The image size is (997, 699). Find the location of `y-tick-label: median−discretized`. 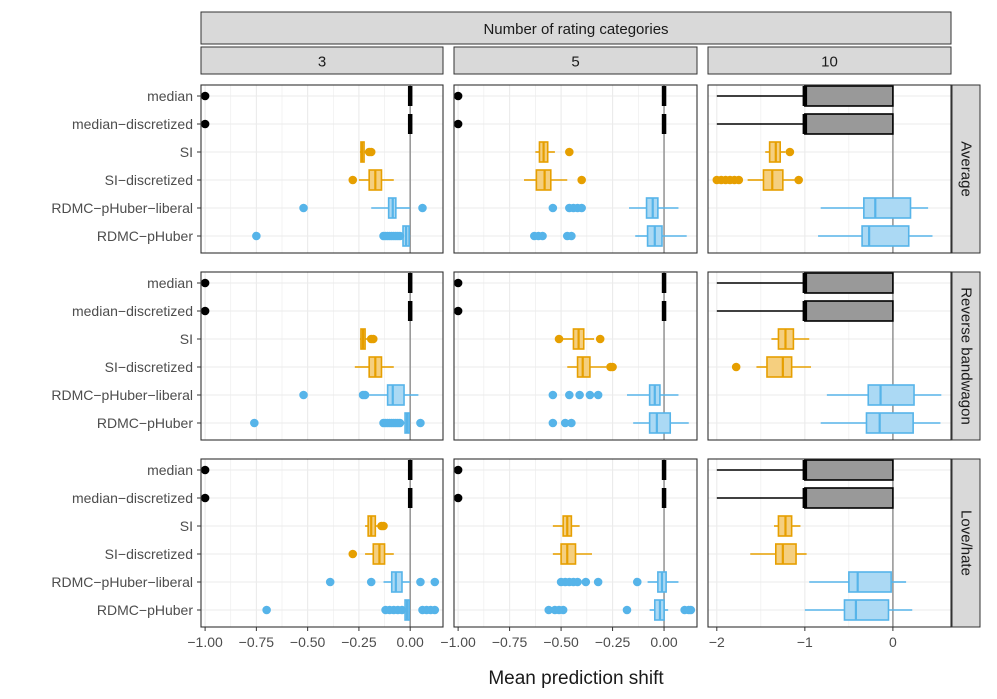

y-tick-label: median−discretized is located at coordinates (132, 311).